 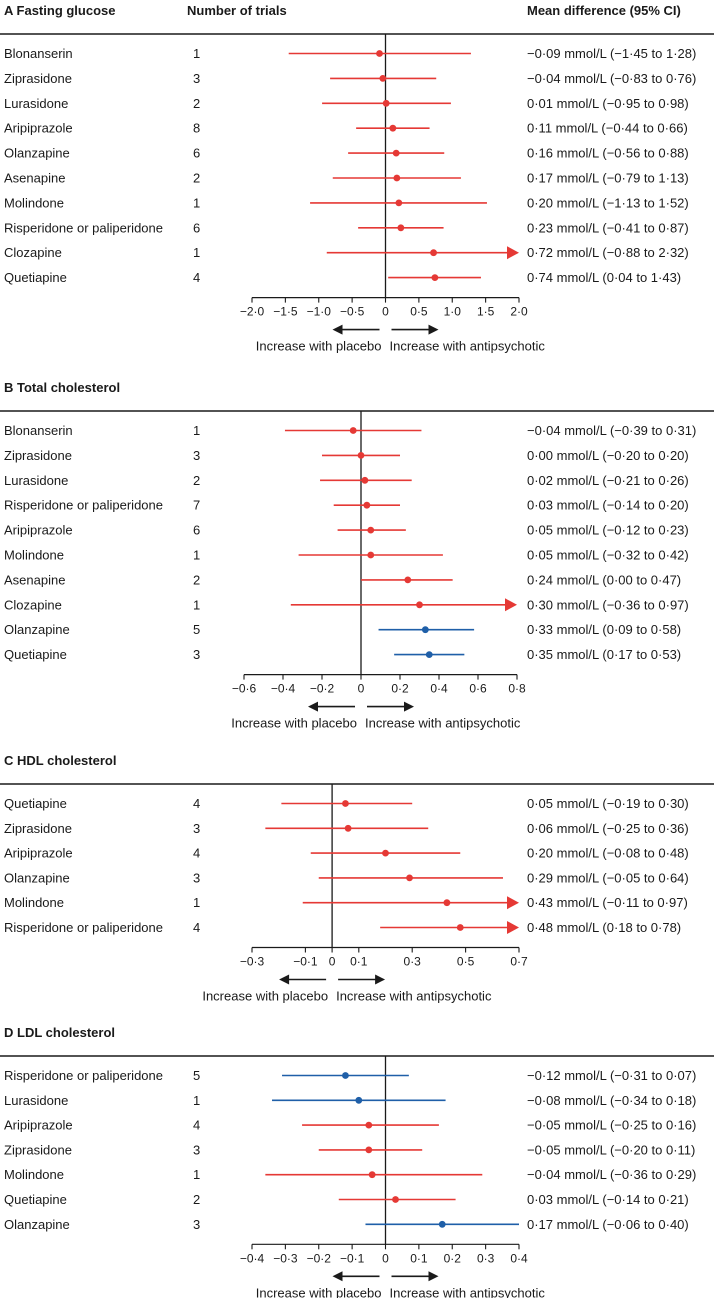 I want to click on drug-label: Lurasidone, so click(x=36, y=103).